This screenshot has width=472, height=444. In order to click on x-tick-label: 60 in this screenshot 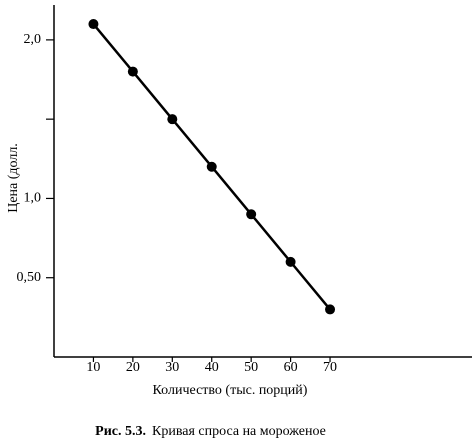, I will do `click(291, 367)`.